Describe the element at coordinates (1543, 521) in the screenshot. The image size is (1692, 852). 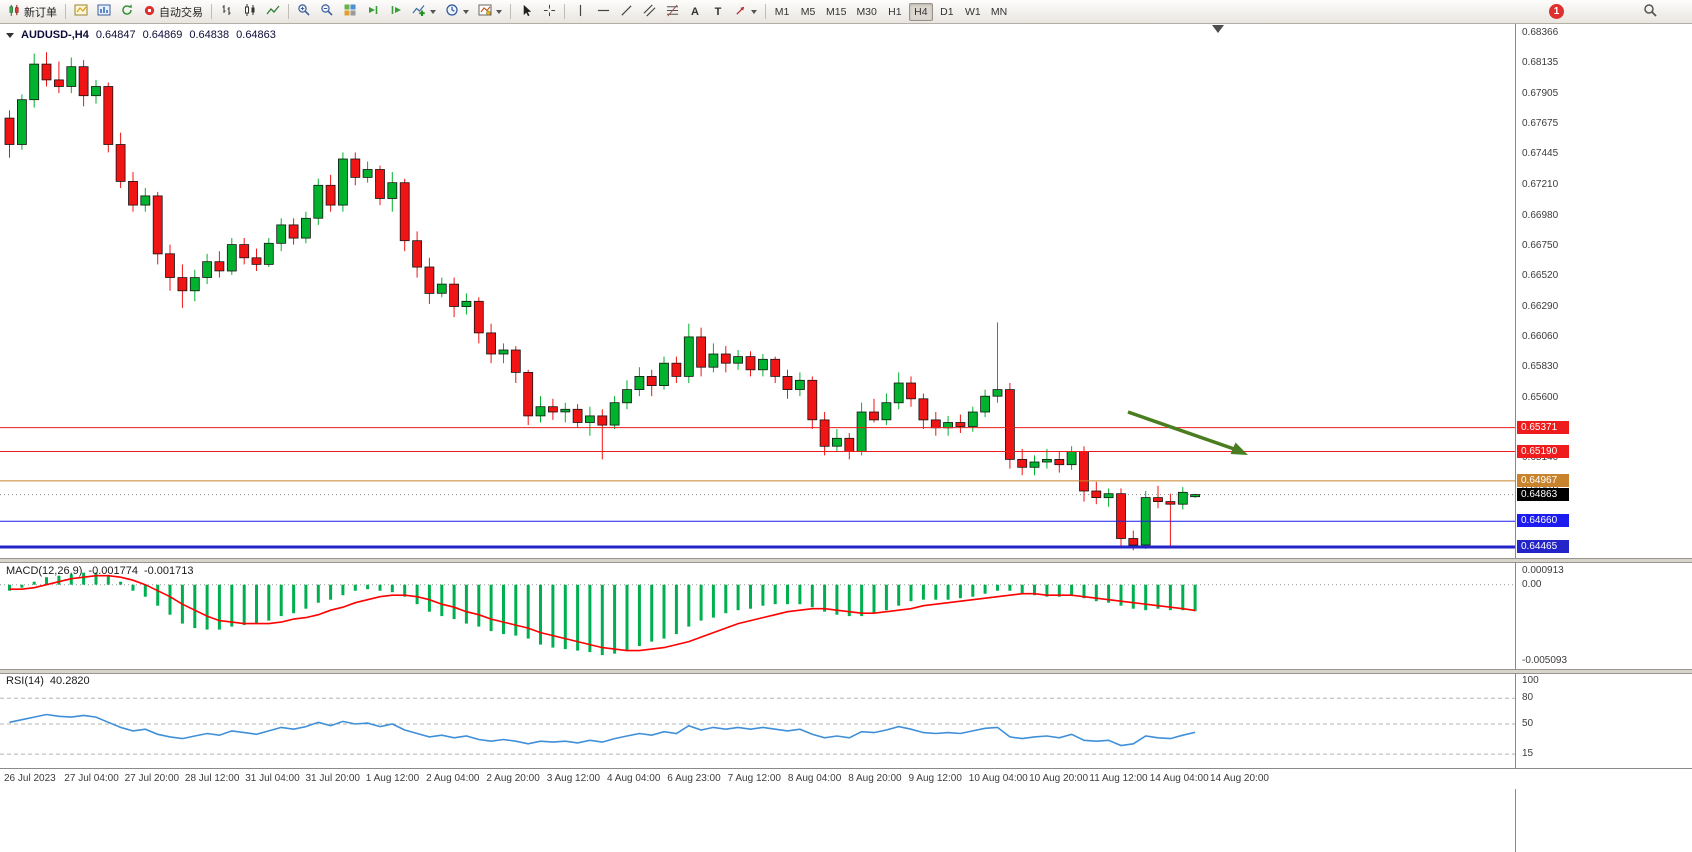
I see `level-price-label: 0.64660` at that location.